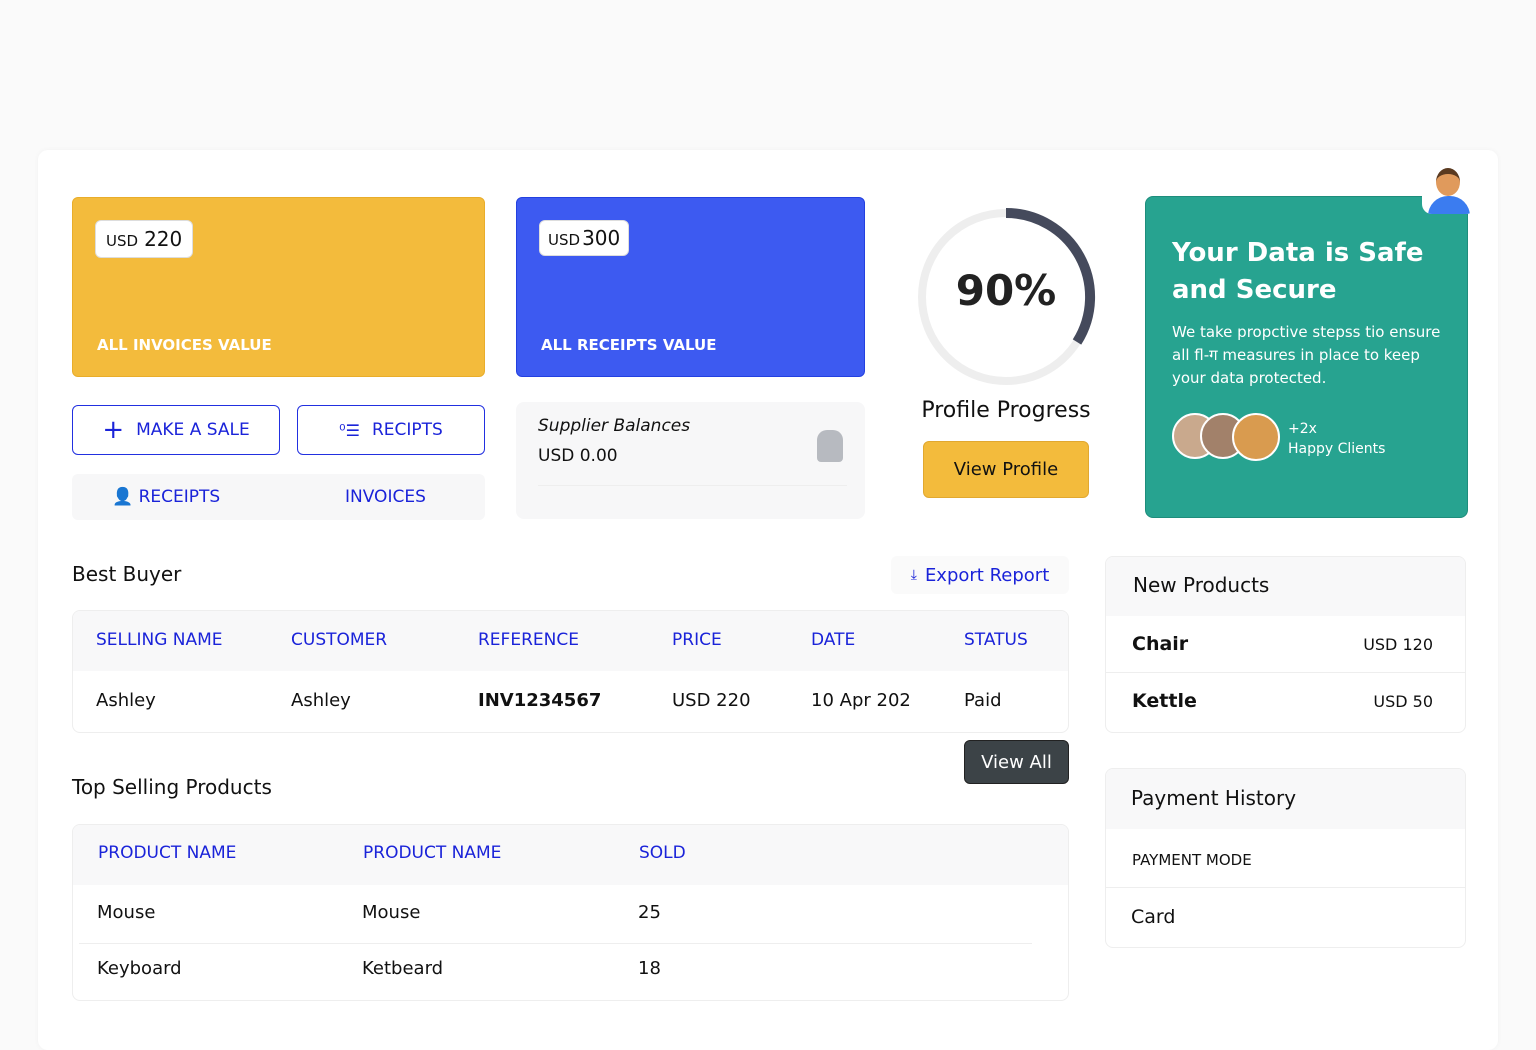 This screenshot has width=1536, height=1050. I want to click on make-sale-button: + MAKE A SALE, so click(176, 430).